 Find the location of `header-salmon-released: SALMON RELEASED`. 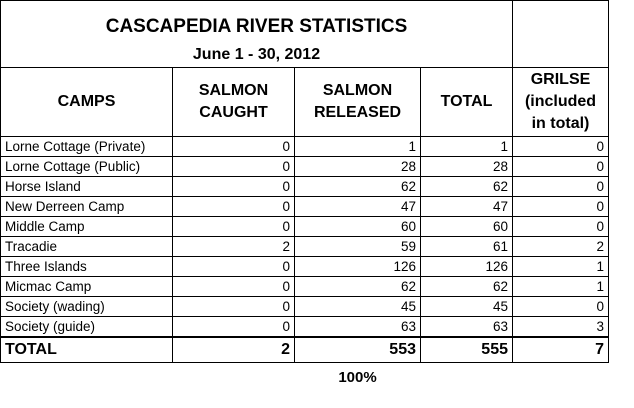

header-salmon-released: SALMON RELEASED is located at coordinates (357, 102).